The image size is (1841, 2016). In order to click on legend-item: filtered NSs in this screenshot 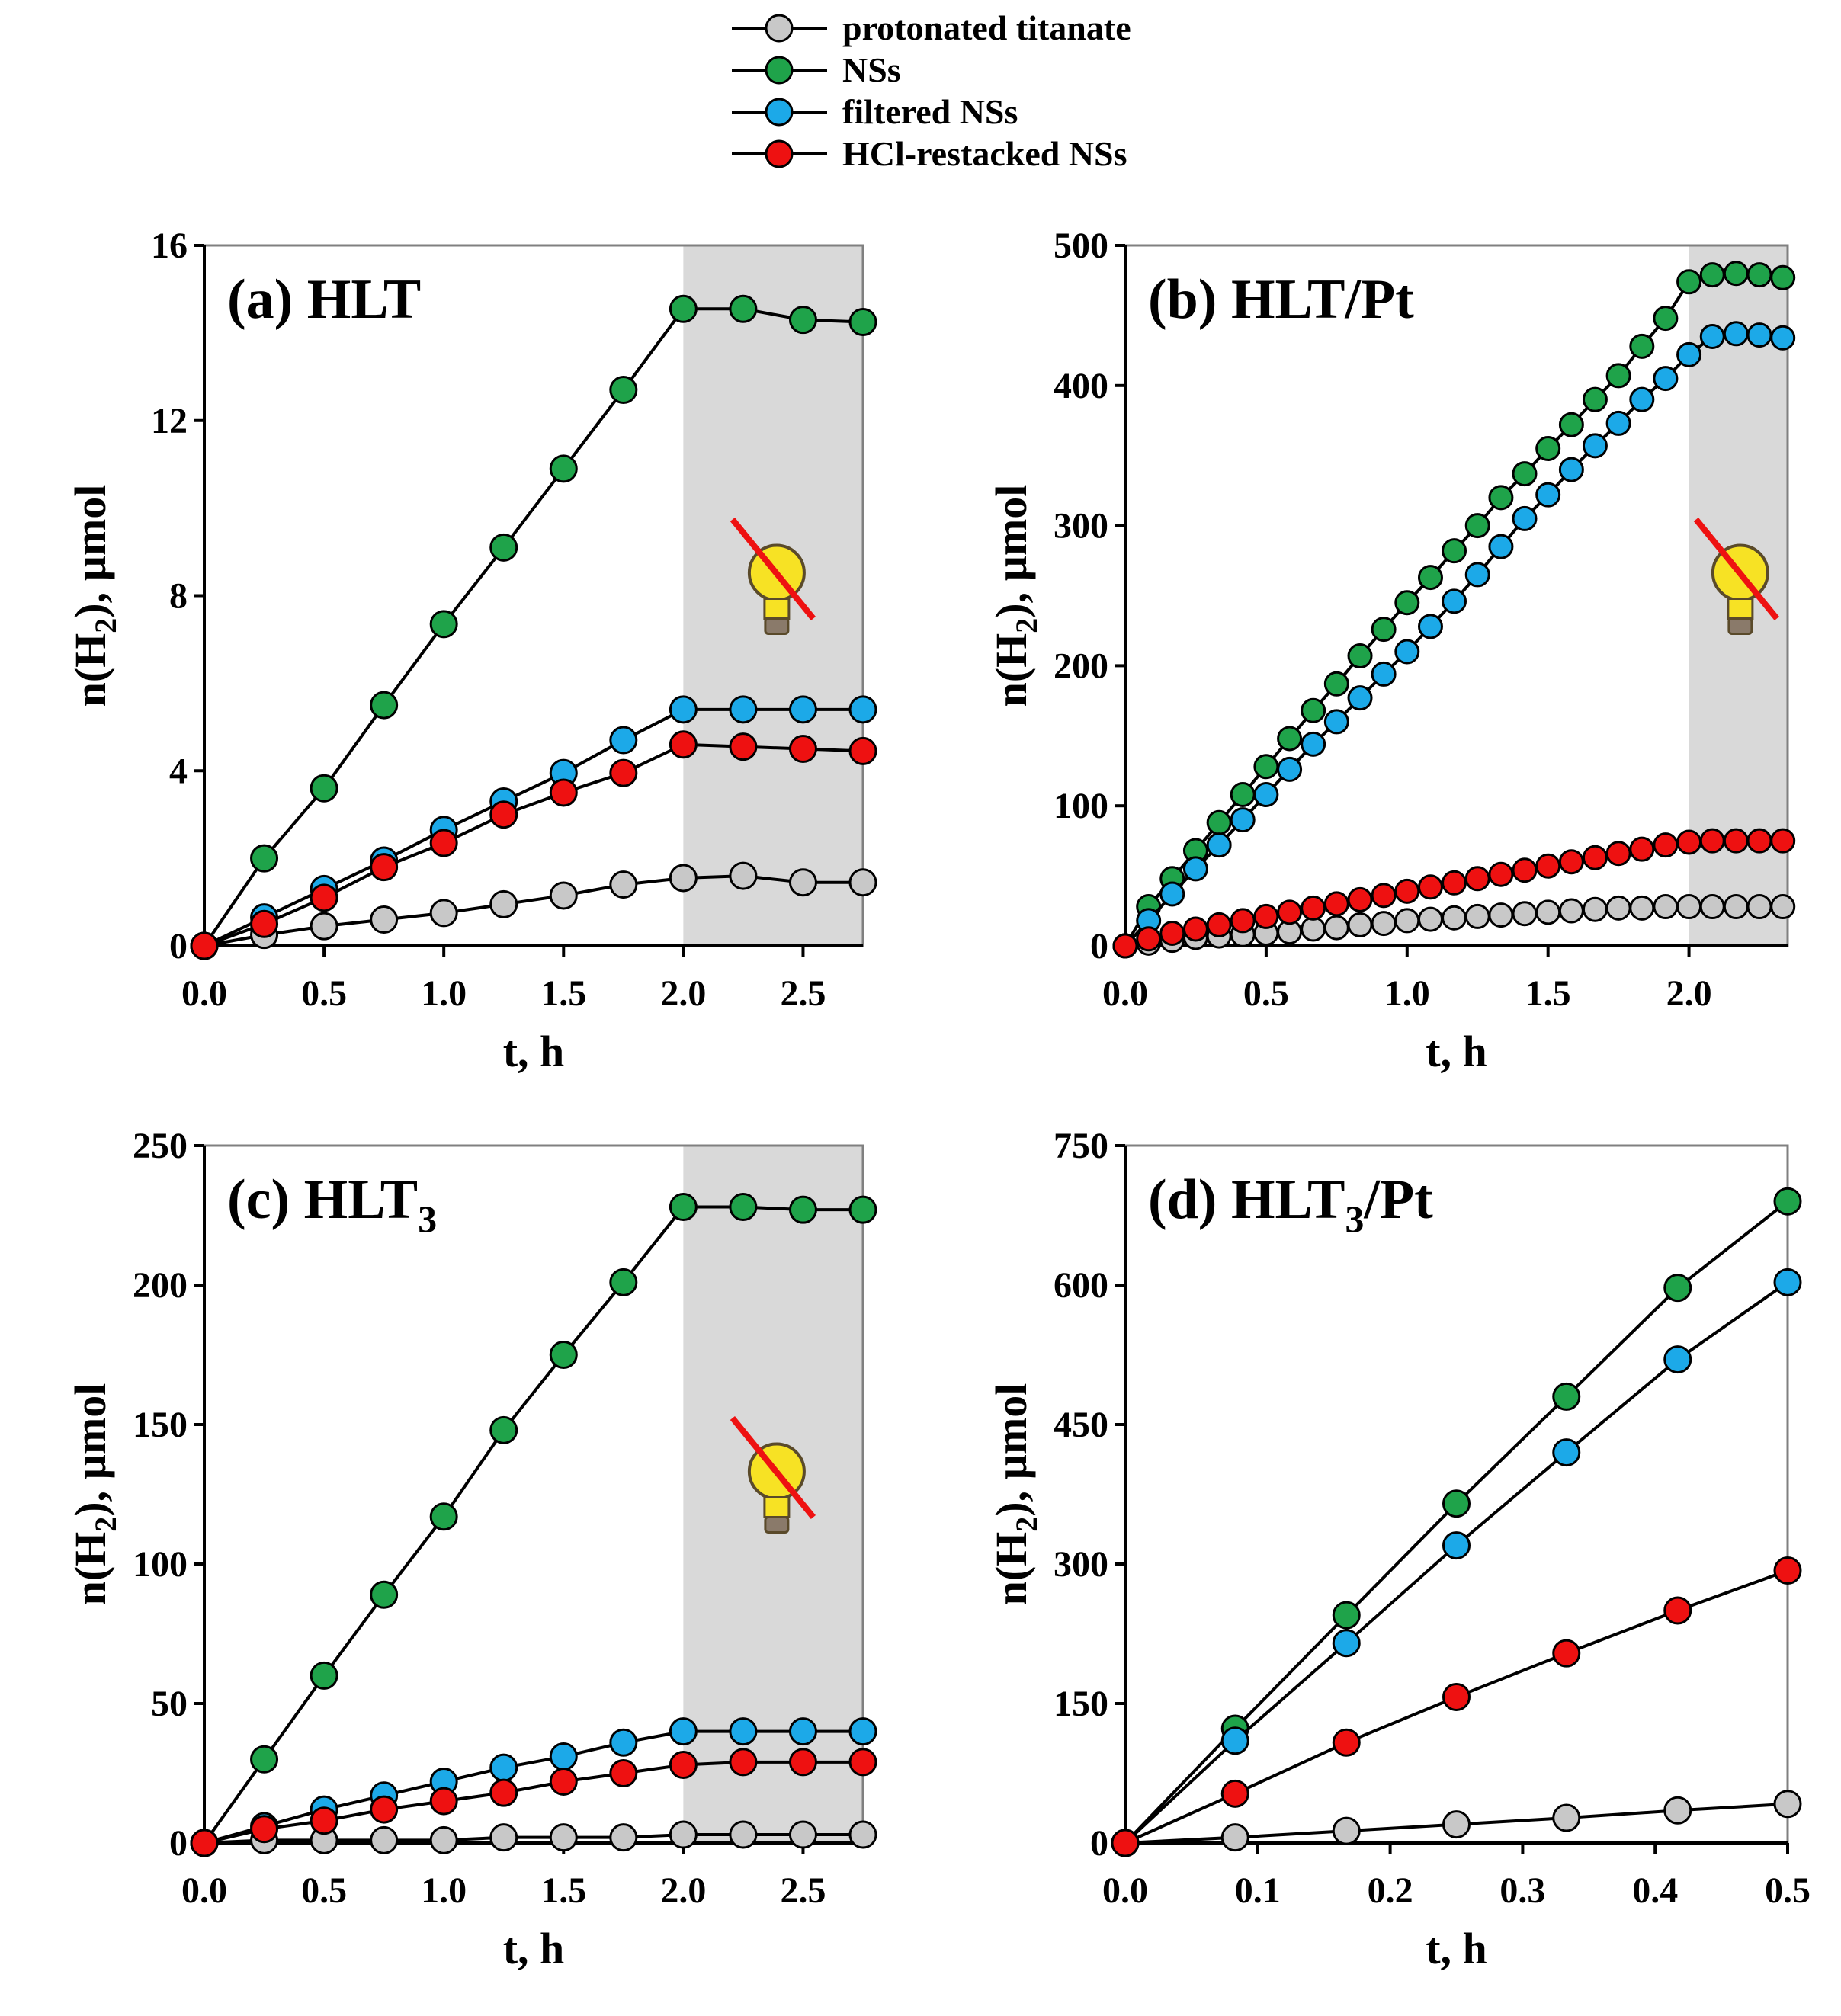, I will do `click(875, 111)`.